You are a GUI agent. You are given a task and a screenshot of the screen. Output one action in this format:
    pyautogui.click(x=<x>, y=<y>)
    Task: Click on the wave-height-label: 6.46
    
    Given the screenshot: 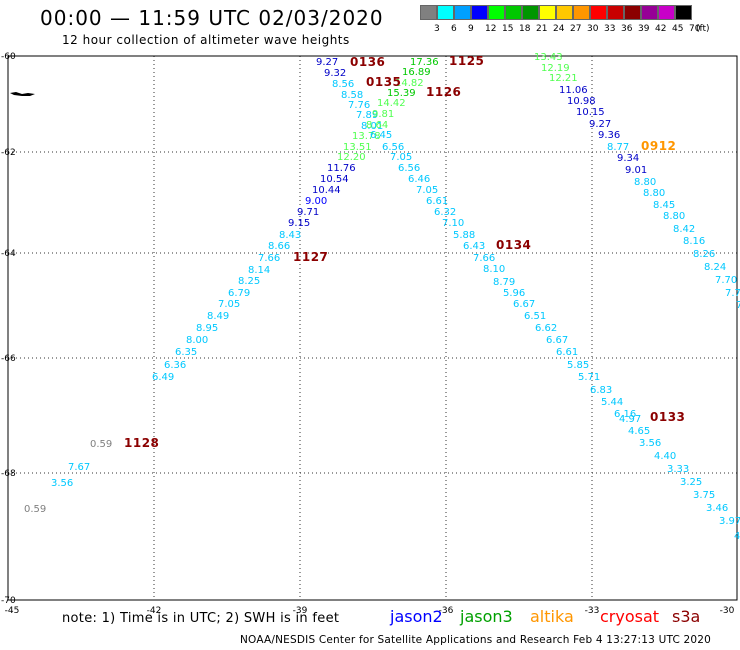 What is the action you would take?
    pyautogui.click(x=419, y=179)
    